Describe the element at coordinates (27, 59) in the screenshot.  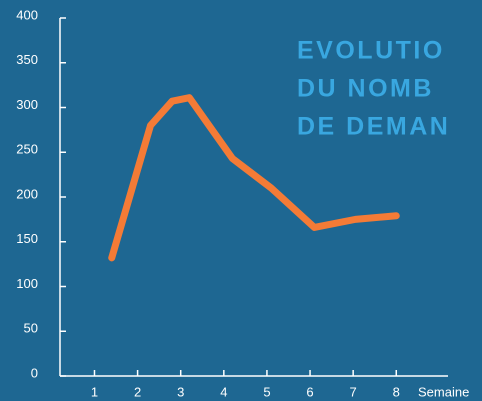
I see `y-tick-label: 350` at that location.